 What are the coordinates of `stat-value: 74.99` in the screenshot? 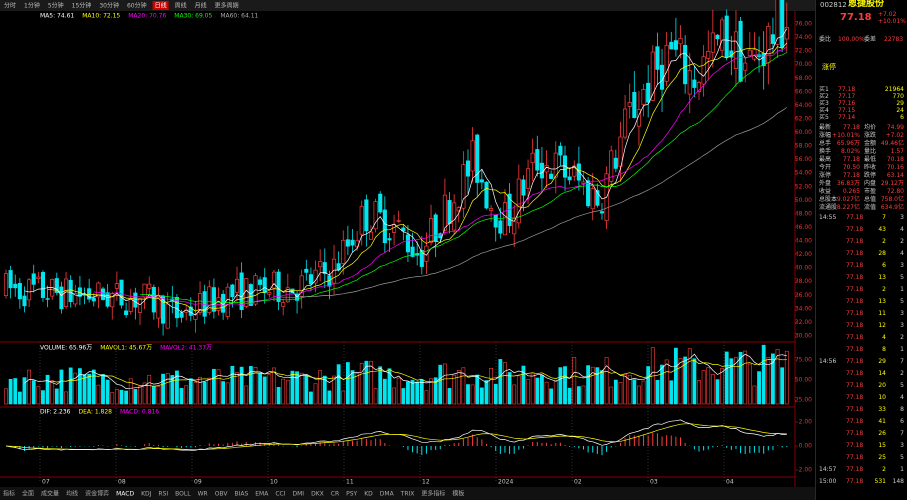 It's located at (895, 127).